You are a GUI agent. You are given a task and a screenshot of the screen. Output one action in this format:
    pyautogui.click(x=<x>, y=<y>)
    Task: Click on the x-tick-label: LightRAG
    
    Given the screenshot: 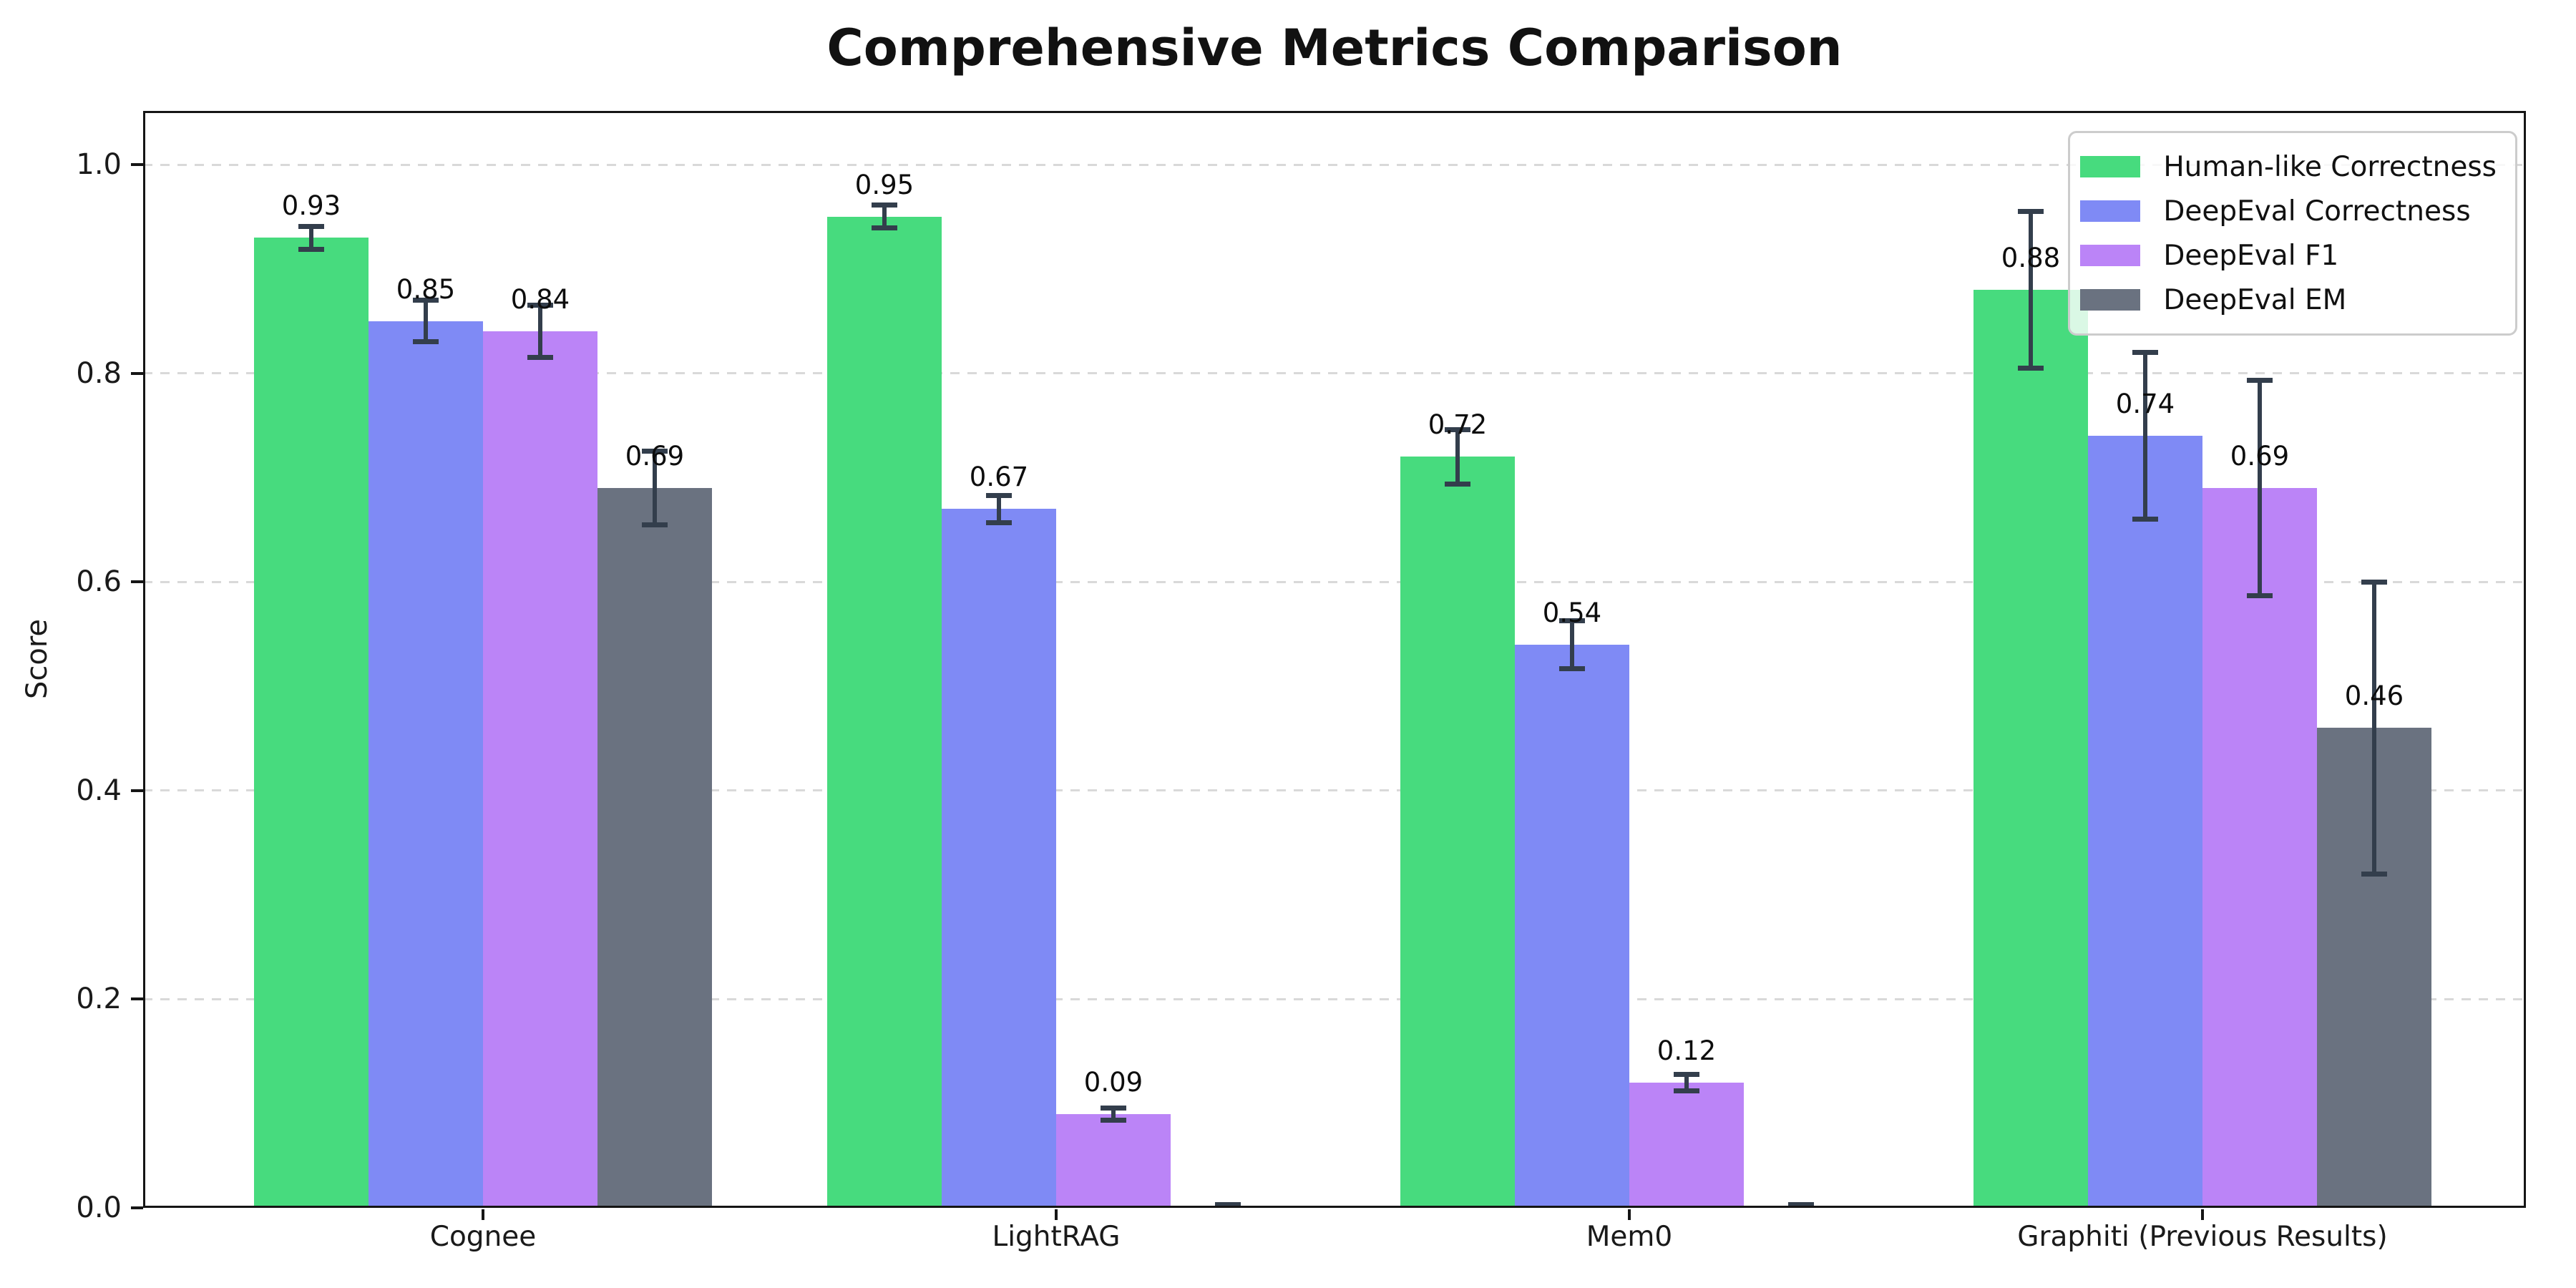 What is the action you would take?
    pyautogui.click(x=1056, y=1237)
    